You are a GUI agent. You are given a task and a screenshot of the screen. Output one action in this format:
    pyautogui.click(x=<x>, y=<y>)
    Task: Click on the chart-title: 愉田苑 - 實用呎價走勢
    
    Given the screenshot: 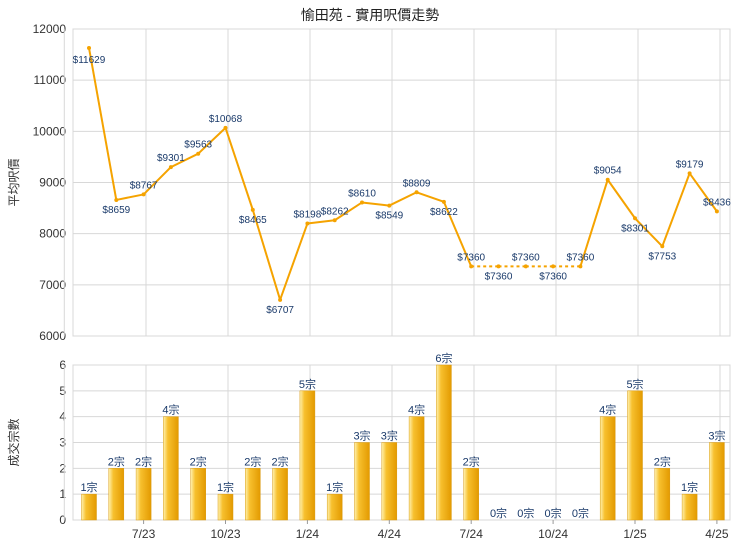 What is the action you would take?
    pyautogui.click(x=370, y=15)
    